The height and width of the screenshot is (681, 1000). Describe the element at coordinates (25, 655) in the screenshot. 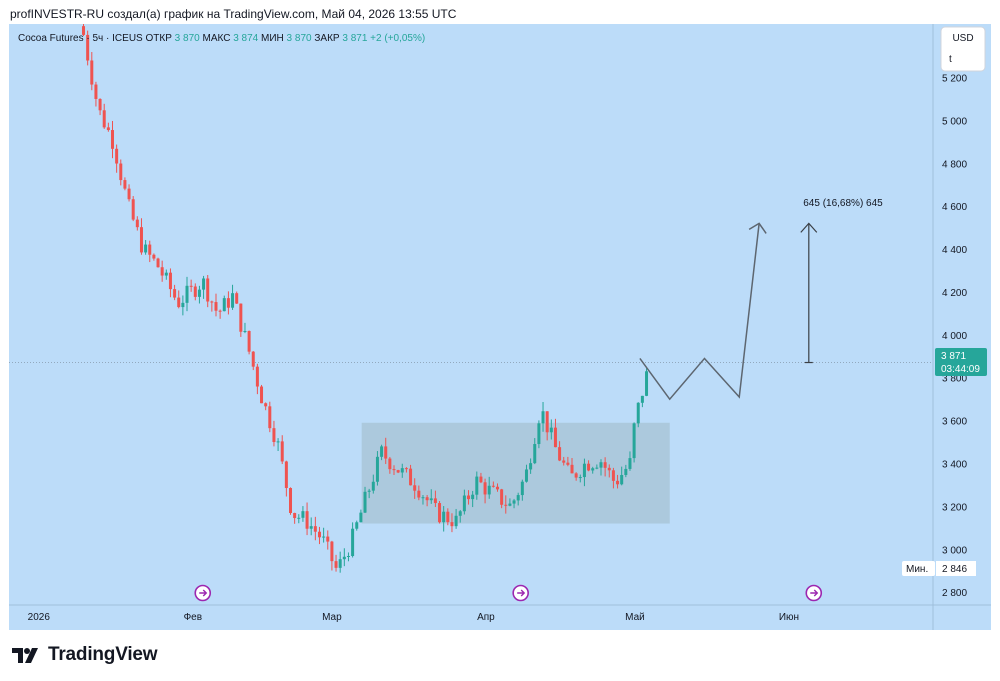

I see `tradingview-logo-icon` at that location.